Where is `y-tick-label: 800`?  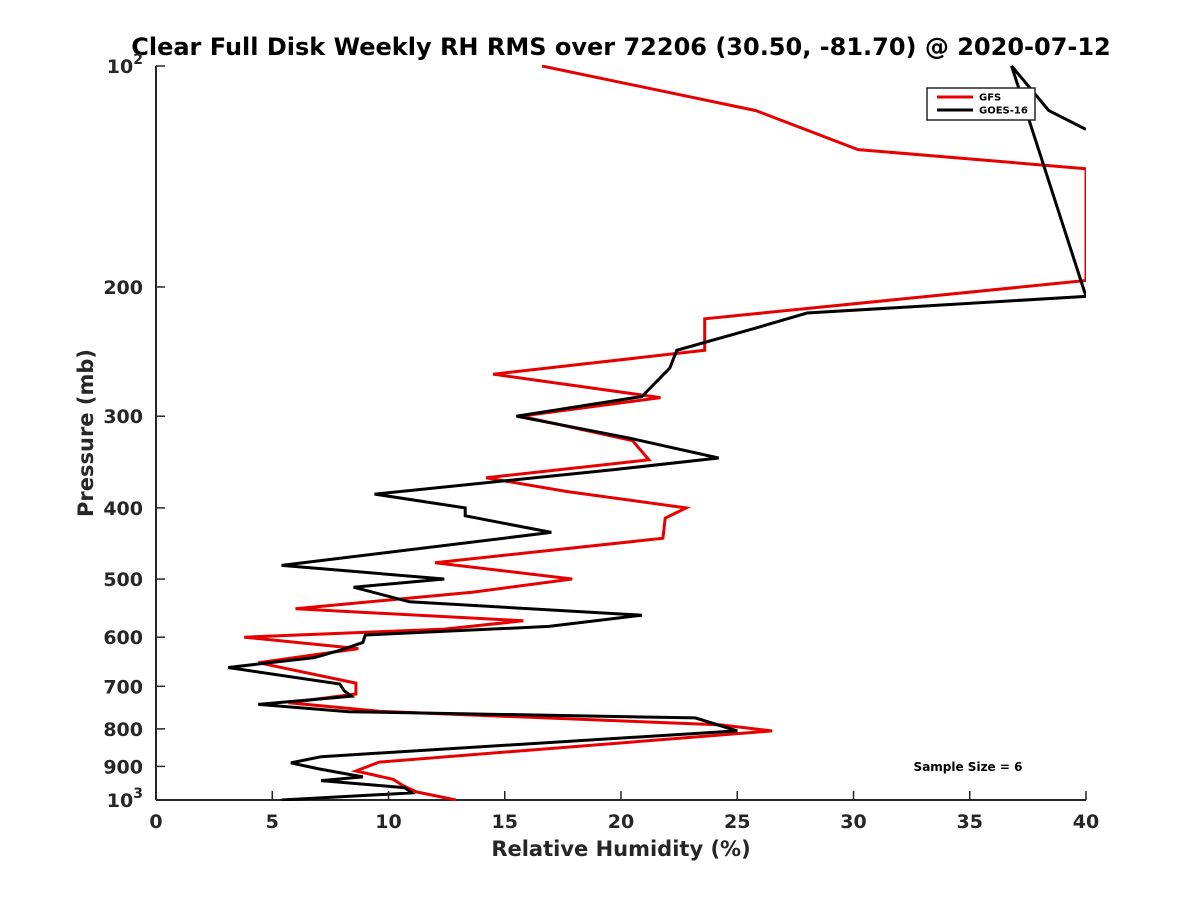
y-tick-label: 800 is located at coordinates (123, 730).